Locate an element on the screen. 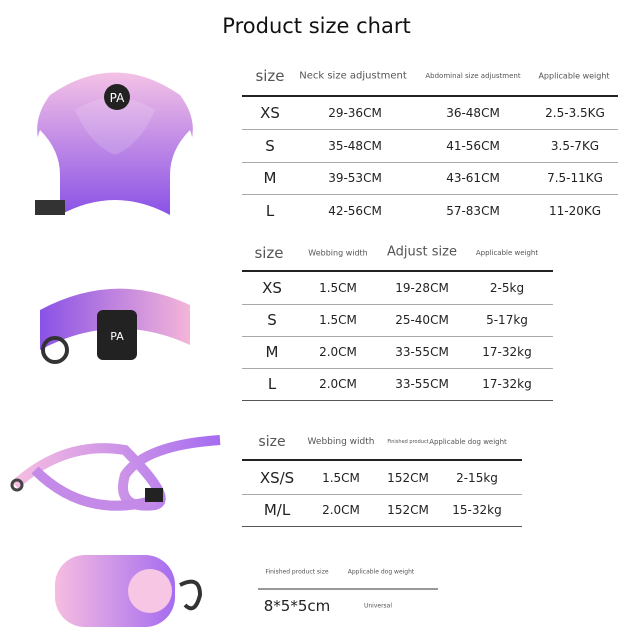 This screenshot has width=633, height=632. collar-row-cell: XS is located at coordinates (272, 288).